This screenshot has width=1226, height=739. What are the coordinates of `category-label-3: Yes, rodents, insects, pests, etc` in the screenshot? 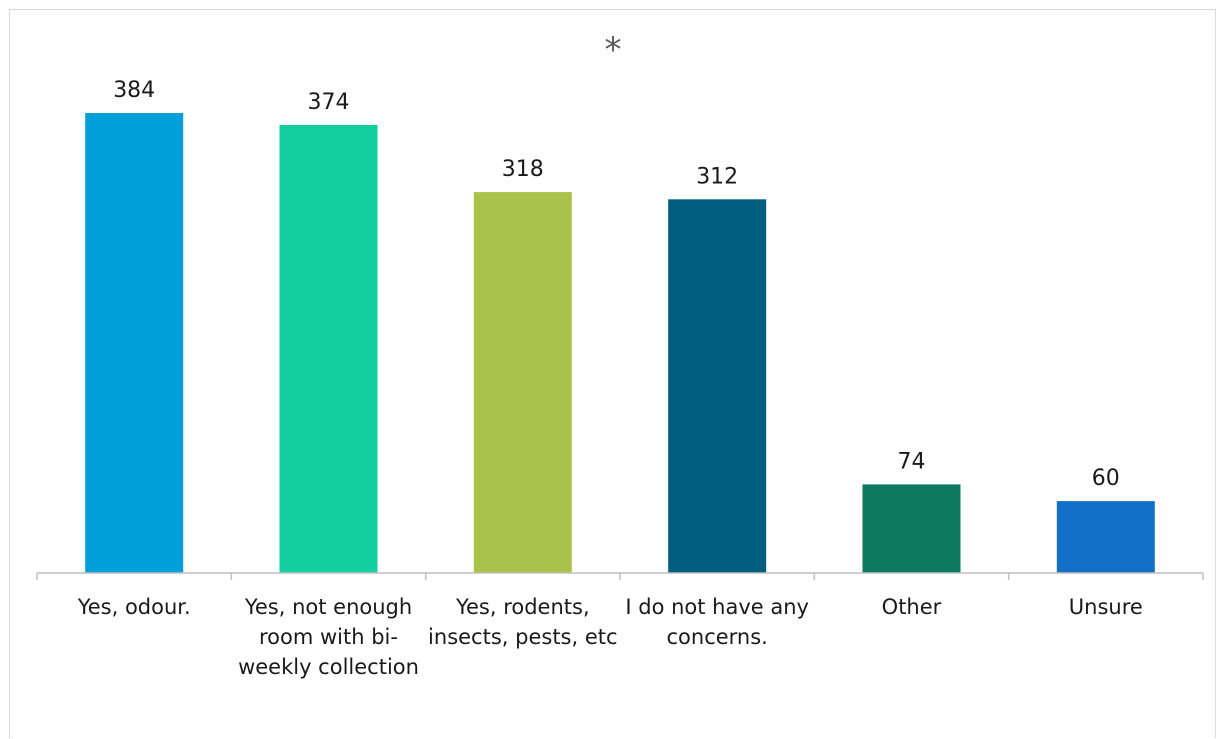 It's located at (523, 622).